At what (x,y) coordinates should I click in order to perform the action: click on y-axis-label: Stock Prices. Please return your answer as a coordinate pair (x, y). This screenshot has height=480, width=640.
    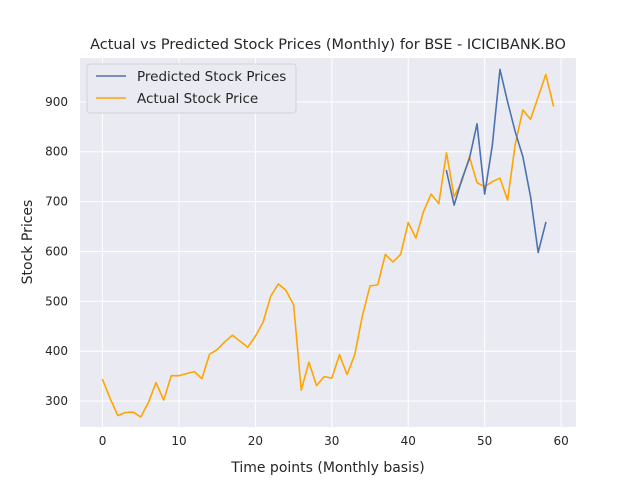
    Looking at the image, I should click on (28, 242).